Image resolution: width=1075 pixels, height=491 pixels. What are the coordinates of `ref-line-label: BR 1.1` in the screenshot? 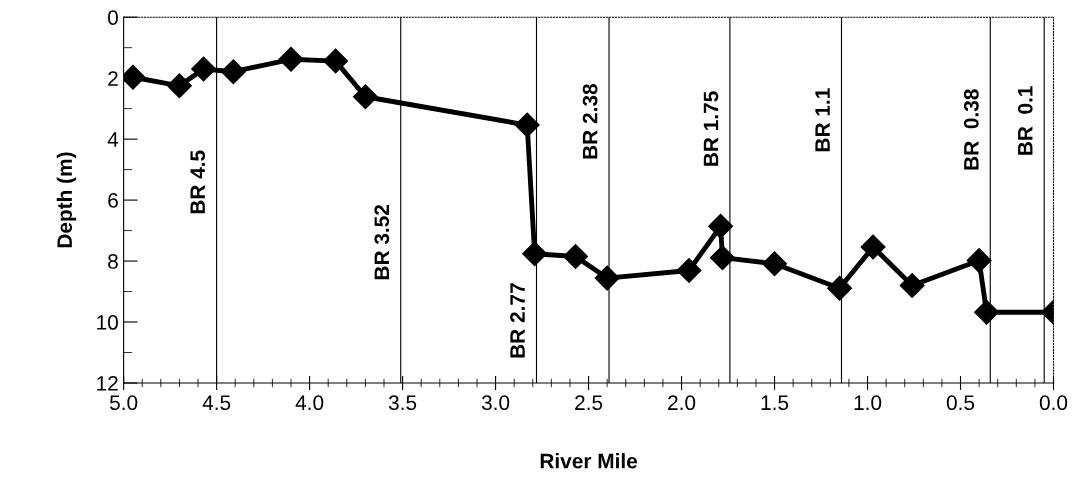 It's located at (822, 120).